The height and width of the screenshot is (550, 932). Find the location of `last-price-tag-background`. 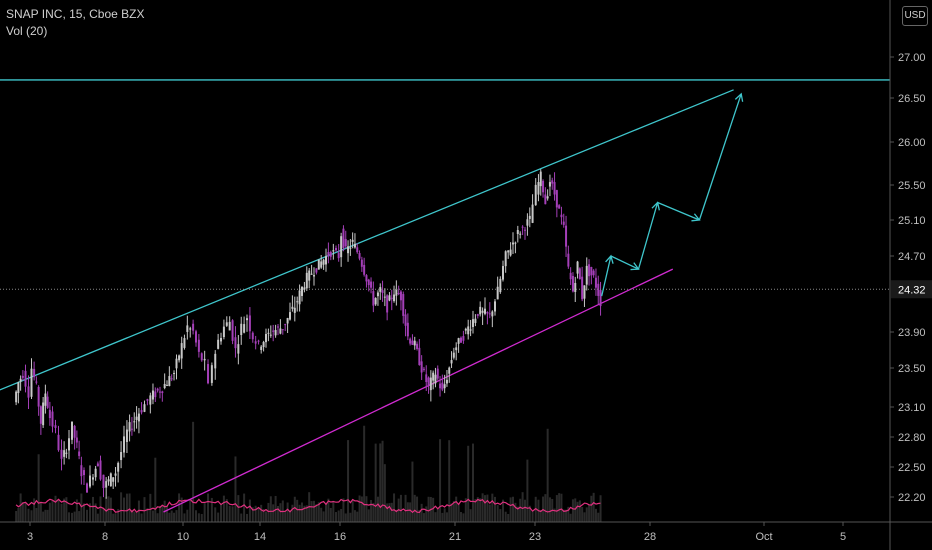

last-price-tag-background is located at coordinates (911, 289).